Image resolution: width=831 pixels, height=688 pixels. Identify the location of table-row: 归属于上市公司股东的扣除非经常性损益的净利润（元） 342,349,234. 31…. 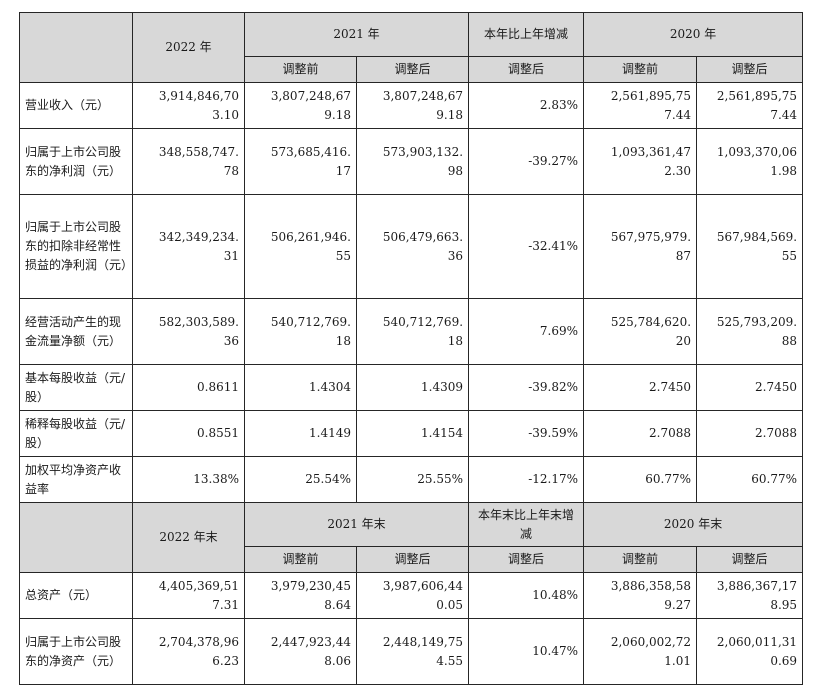
(411, 246).